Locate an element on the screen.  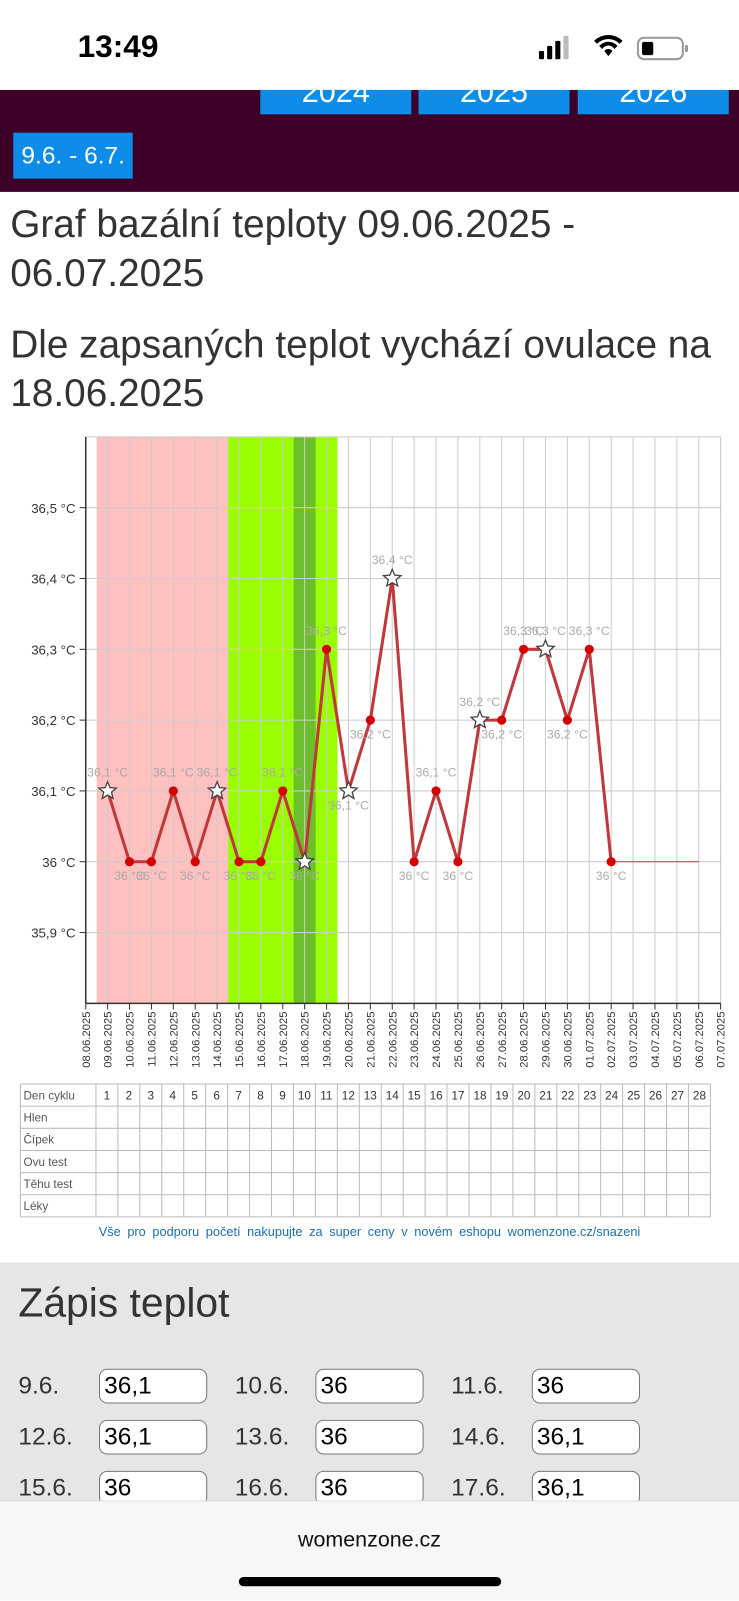
data-label: 36,4 °C is located at coordinates (392, 560).